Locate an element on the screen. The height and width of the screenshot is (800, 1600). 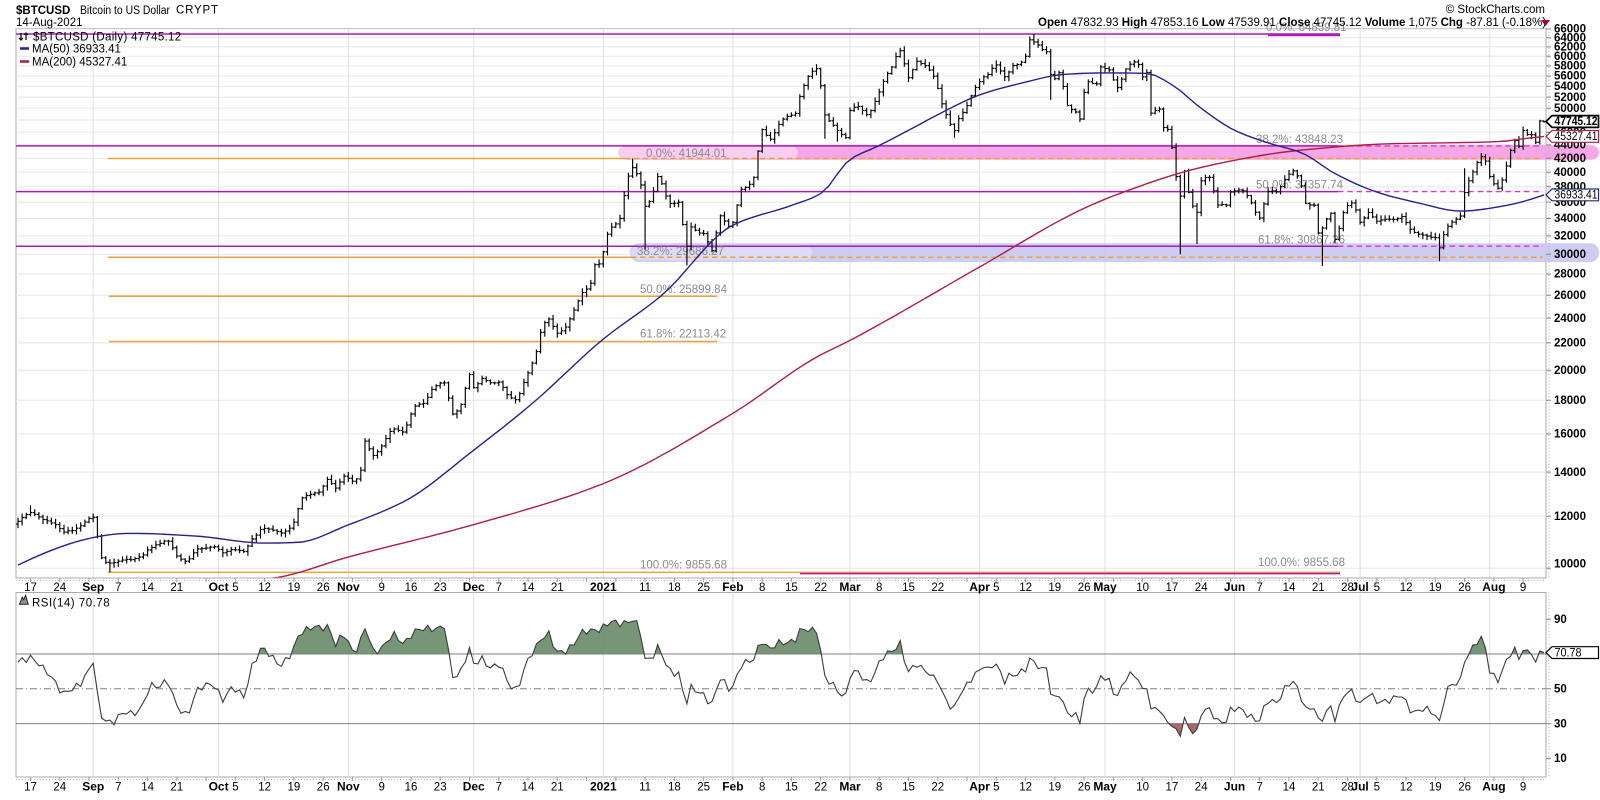
svg-text: 47745.12 is located at coordinates (1576, 122).